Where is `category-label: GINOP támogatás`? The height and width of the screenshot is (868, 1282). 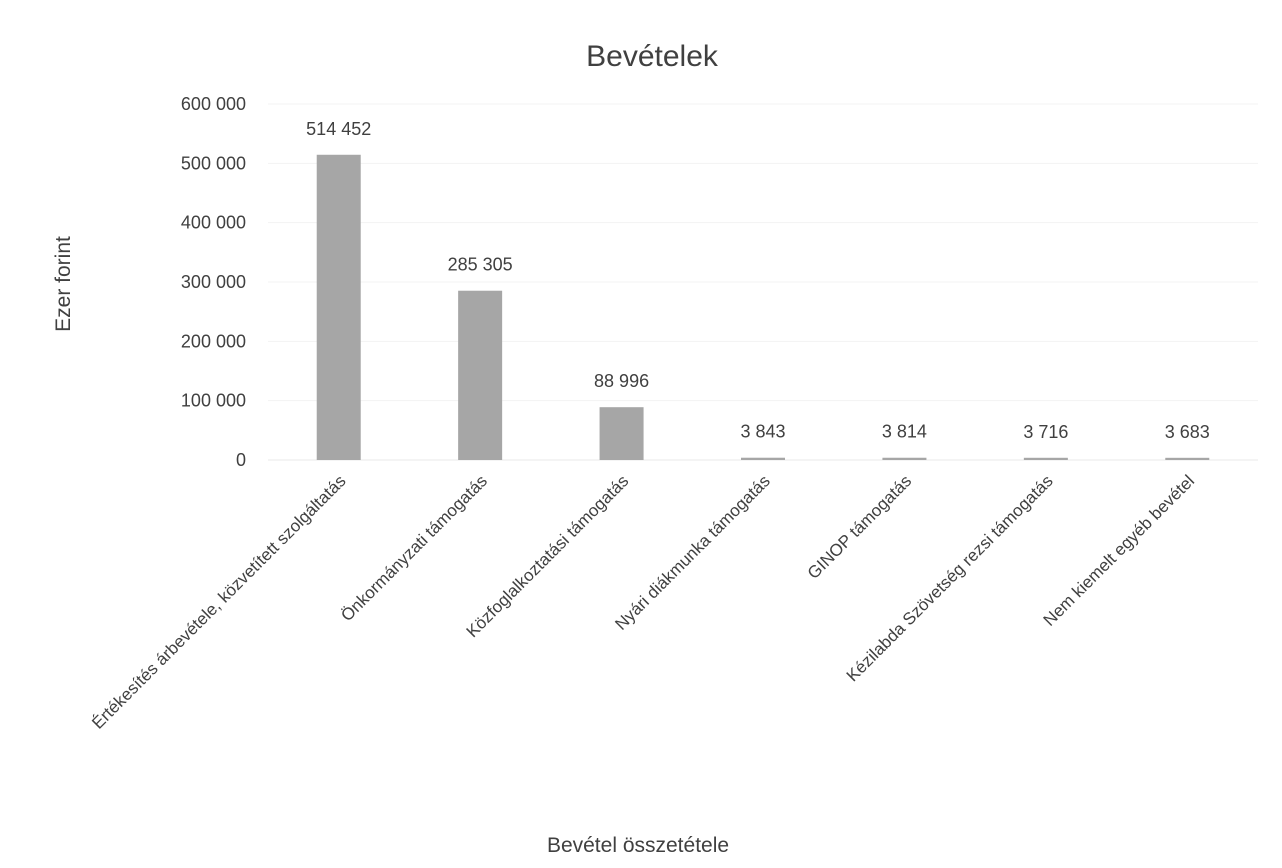
category-label: GINOP támogatás is located at coordinates (859, 526).